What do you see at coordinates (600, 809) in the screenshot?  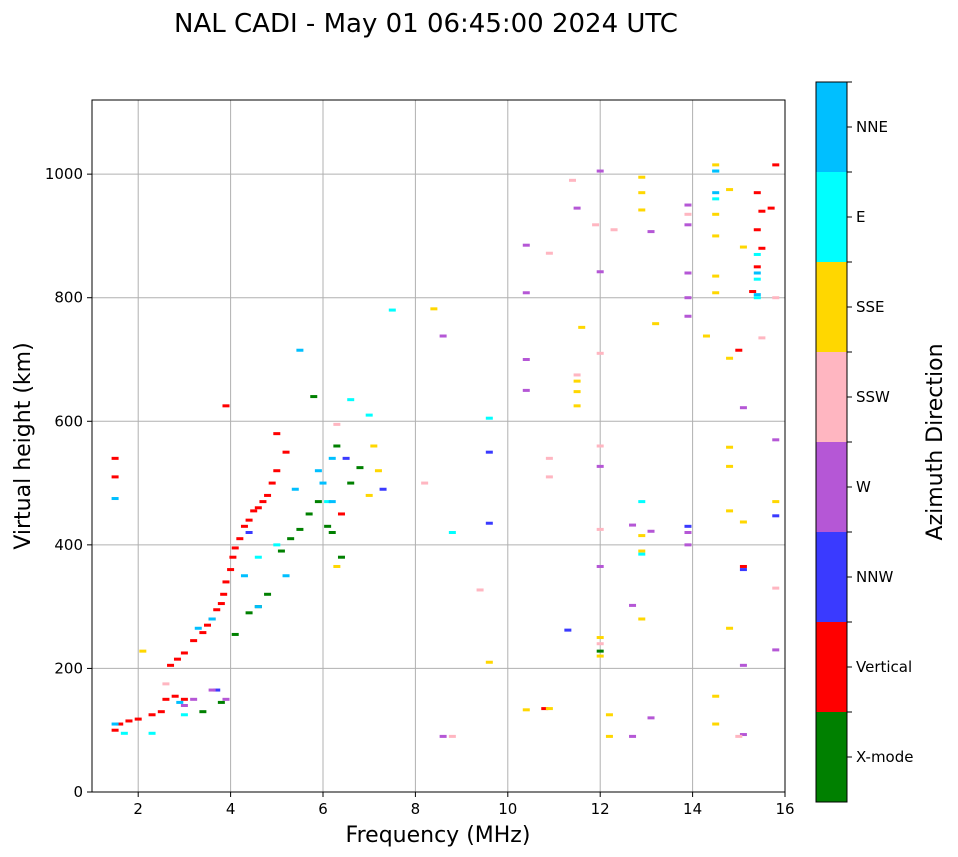 I see `x-tick-label: 12` at bounding box center [600, 809].